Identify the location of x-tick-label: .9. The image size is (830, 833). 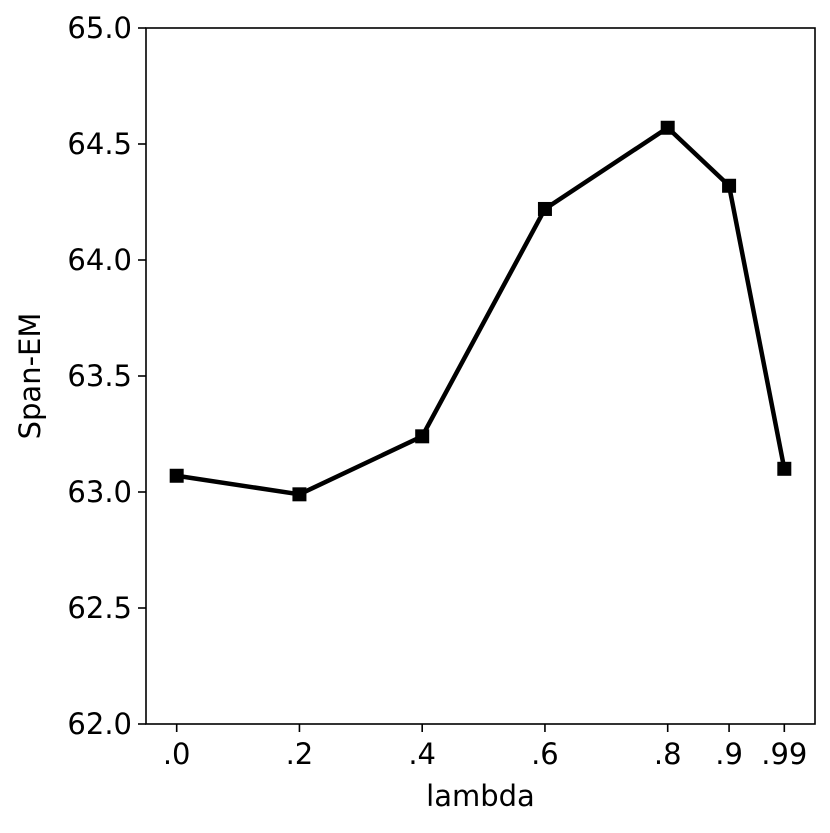
(729, 754).